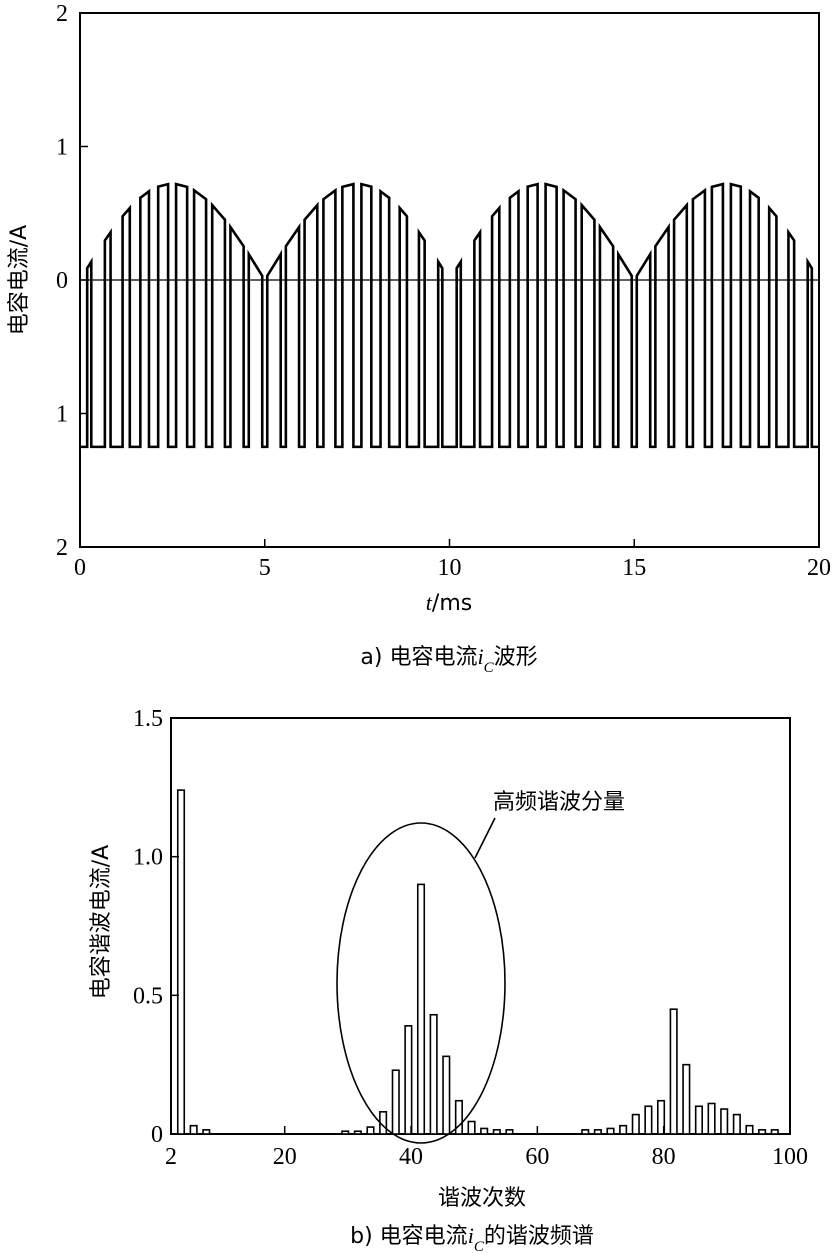  What do you see at coordinates (559, 802) in the screenshot?
I see `chart-b-annotation: 高频谐波分量` at bounding box center [559, 802].